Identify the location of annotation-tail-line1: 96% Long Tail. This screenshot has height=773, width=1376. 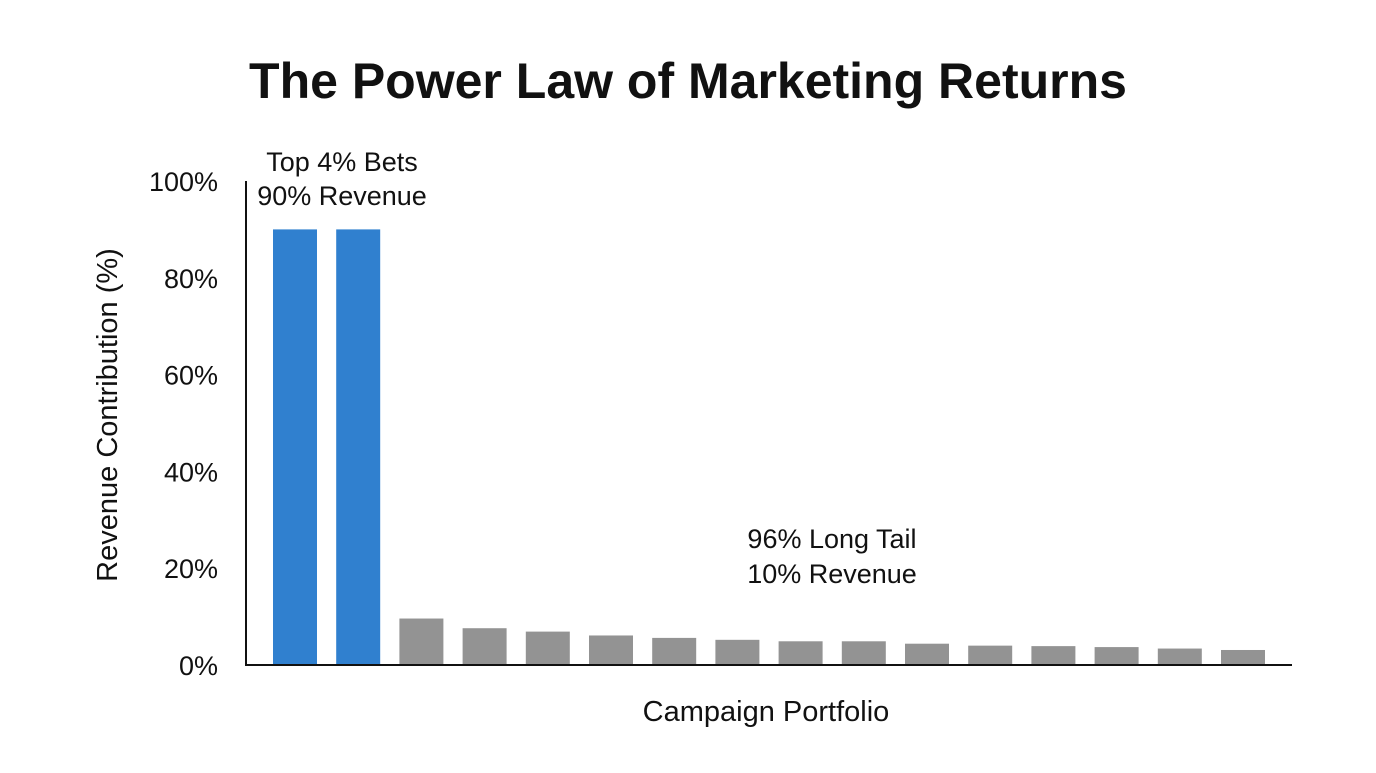
(831, 539).